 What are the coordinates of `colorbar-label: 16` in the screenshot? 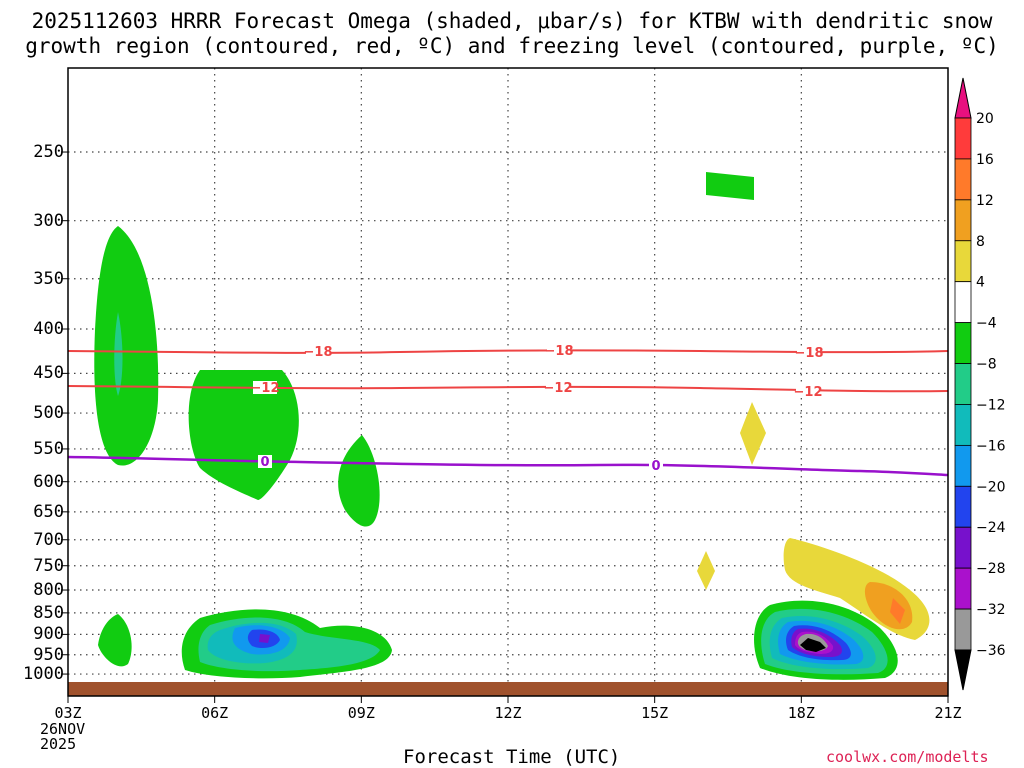 It's located at (985, 160).